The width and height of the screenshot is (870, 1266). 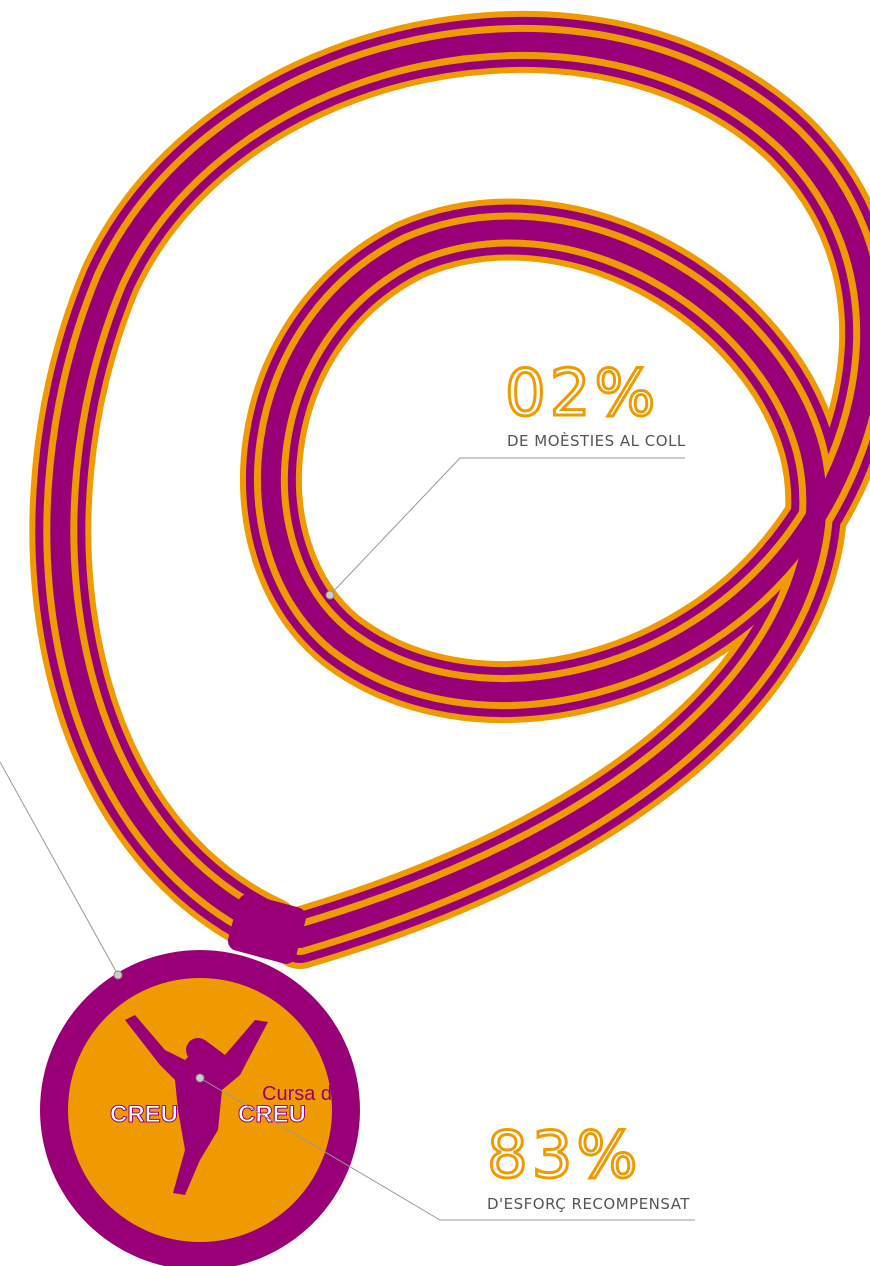 I want to click on pointer-dots, so click(x=224, y=836).